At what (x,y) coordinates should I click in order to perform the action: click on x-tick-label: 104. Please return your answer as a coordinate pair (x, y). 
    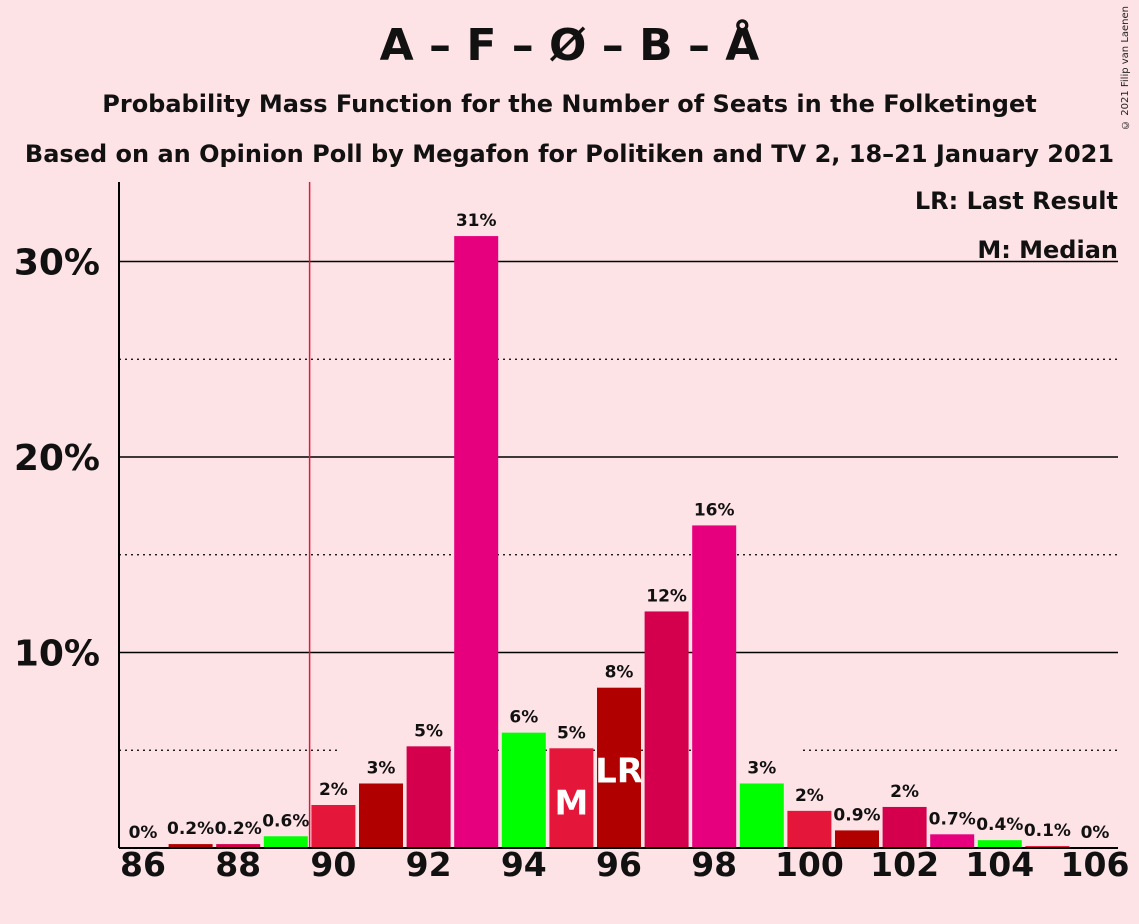
    Looking at the image, I should click on (999, 864).